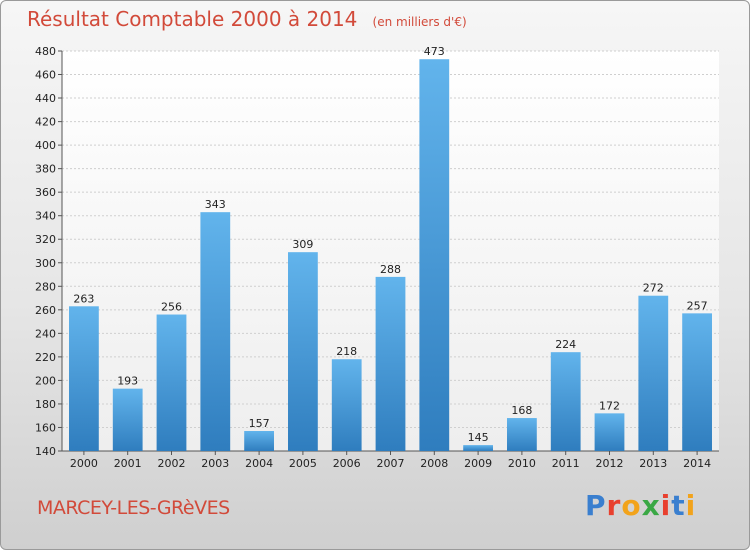 The image size is (750, 550). What do you see at coordinates (434, 51) in the screenshot?
I see `bar-value-label: 473` at bounding box center [434, 51].